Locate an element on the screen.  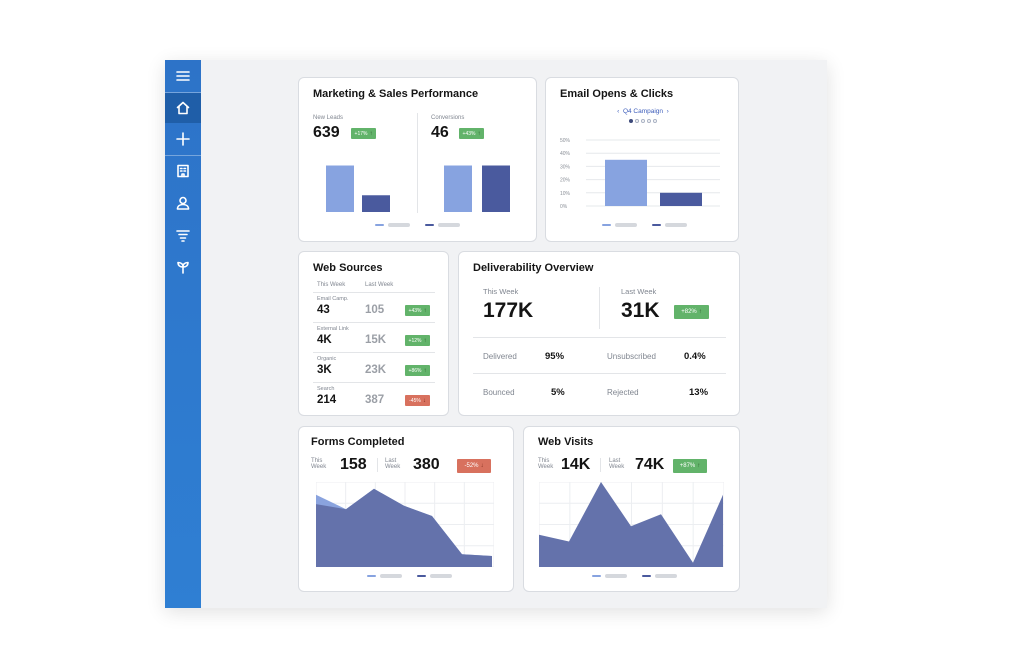
source-label: Search is located at coordinates (326, 389).